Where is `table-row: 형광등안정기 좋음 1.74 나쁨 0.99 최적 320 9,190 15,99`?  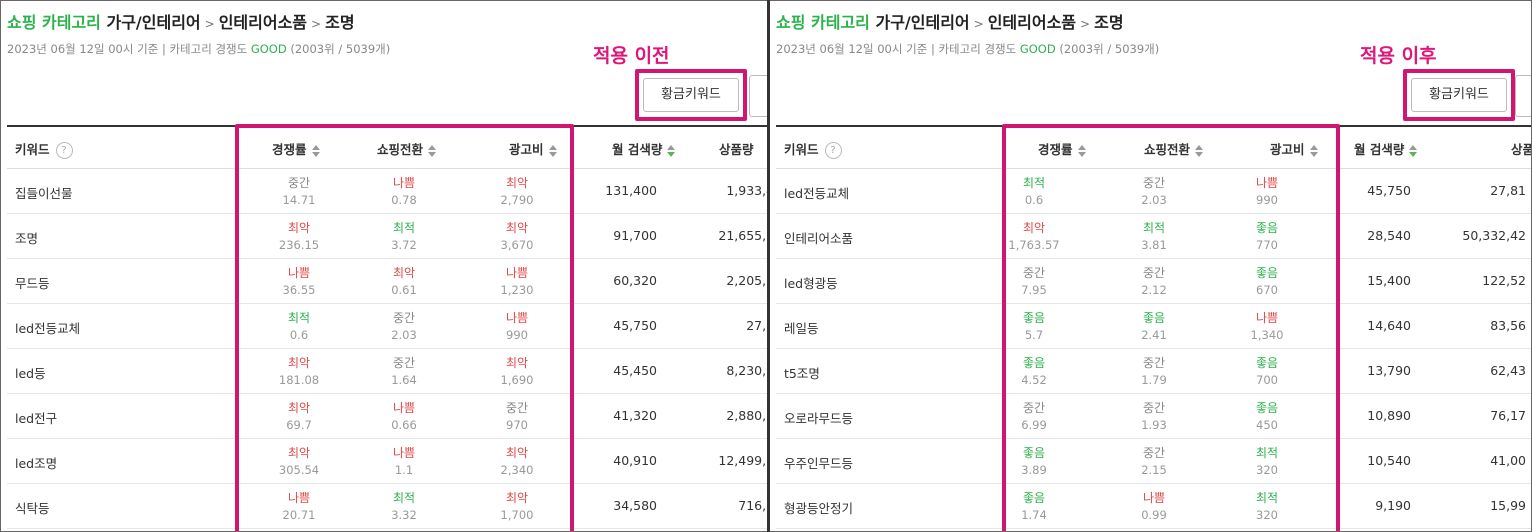 table-row: 형광등안정기 좋음 1.74 나쁨 0.99 최적 320 9,190 15,99 is located at coordinates (1153, 506).